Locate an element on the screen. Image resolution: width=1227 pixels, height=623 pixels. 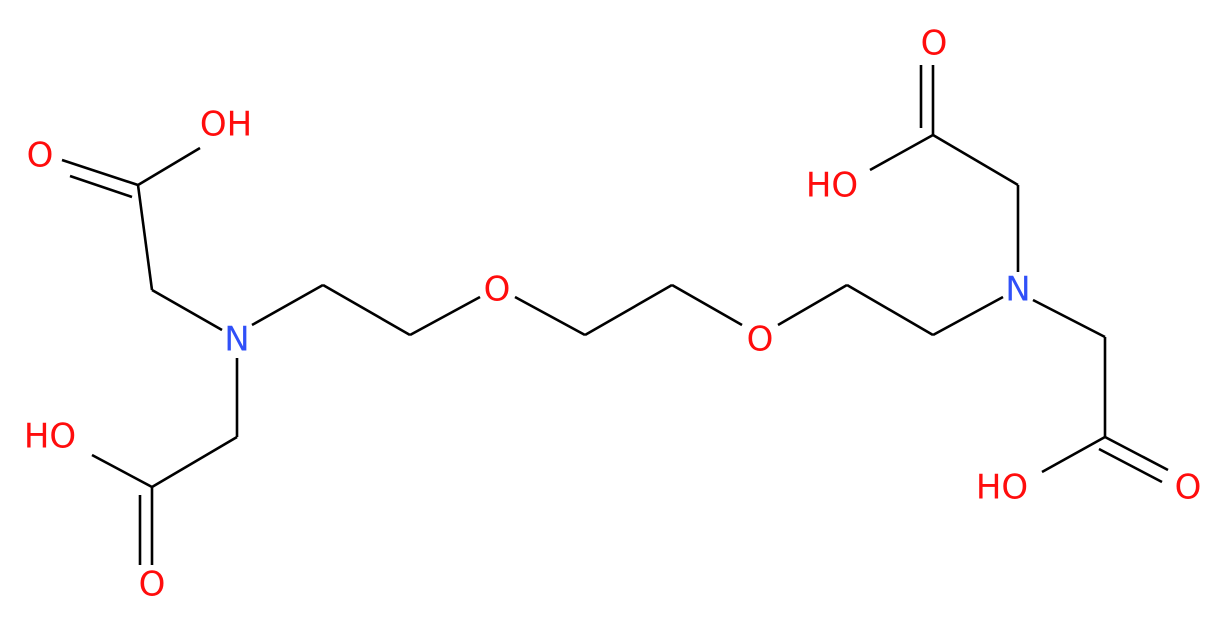
atom-label: OH is located at coordinates (226, 125).